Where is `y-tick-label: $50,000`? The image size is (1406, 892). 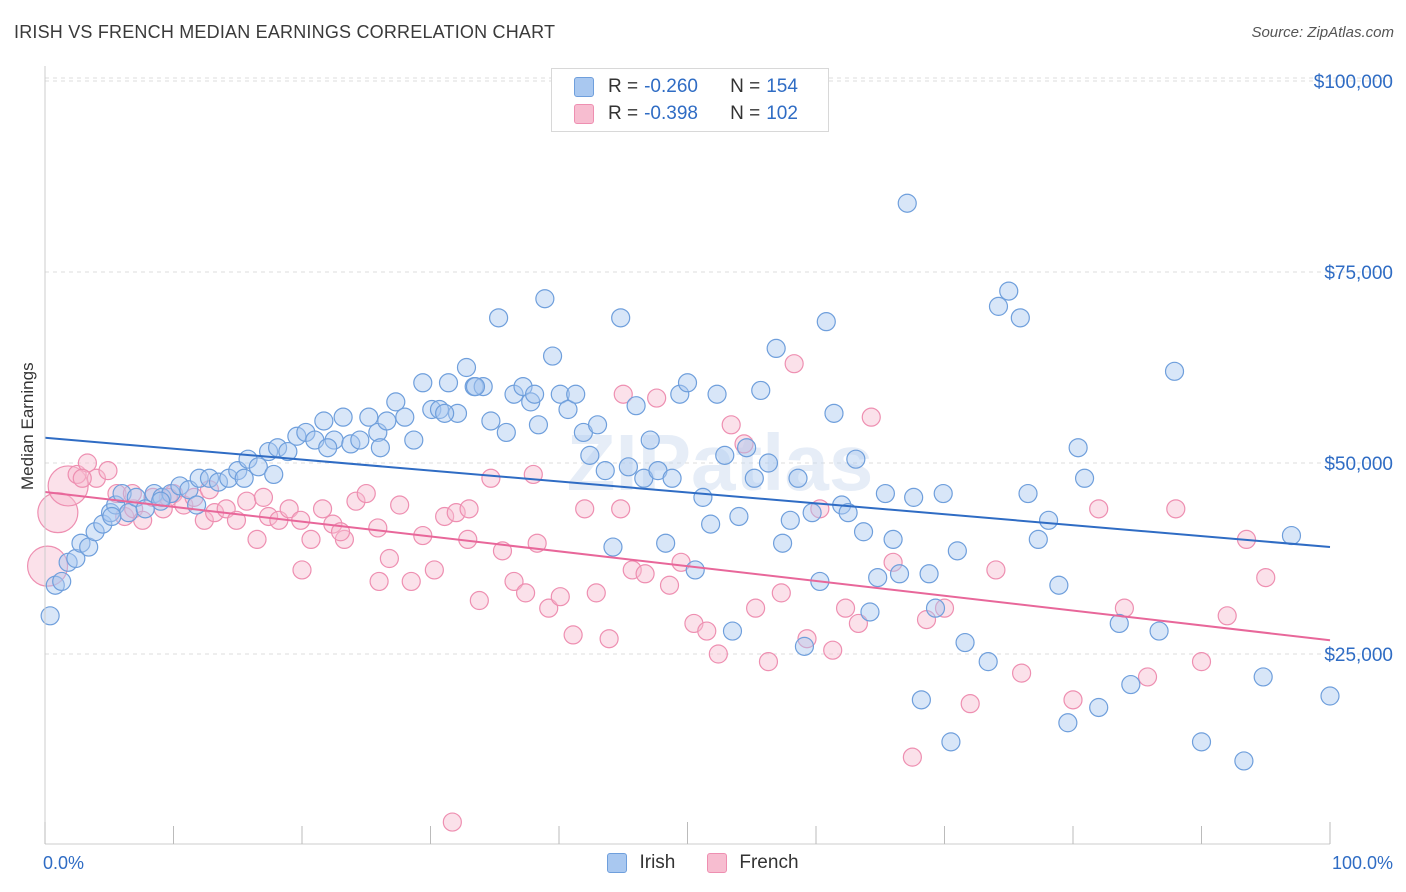
y-tick-label: $50,000 is located at coordinates (1358, 464).